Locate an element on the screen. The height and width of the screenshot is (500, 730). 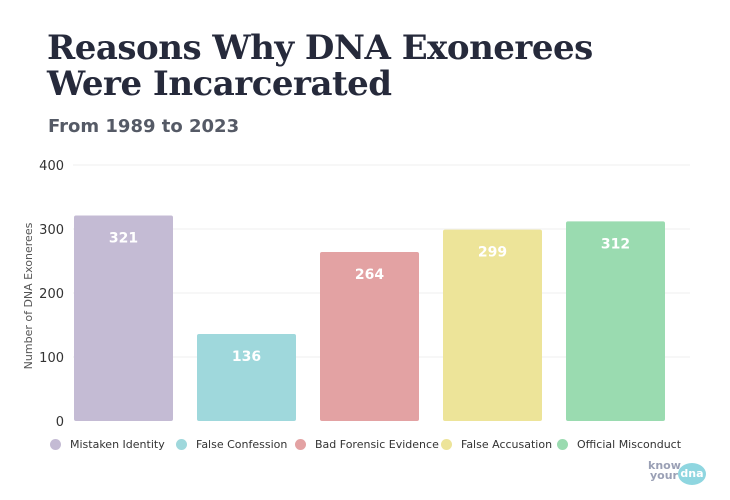
y-tick-label-300: 300 is located at coordinates (51, 230).